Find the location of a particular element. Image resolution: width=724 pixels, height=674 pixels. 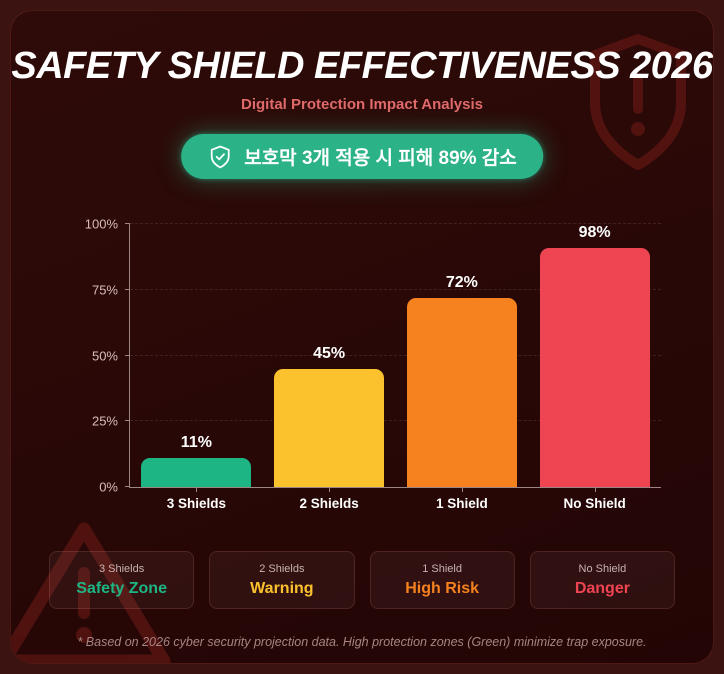

warning-triangle-decor-icon is located at coordinates (91, 592).